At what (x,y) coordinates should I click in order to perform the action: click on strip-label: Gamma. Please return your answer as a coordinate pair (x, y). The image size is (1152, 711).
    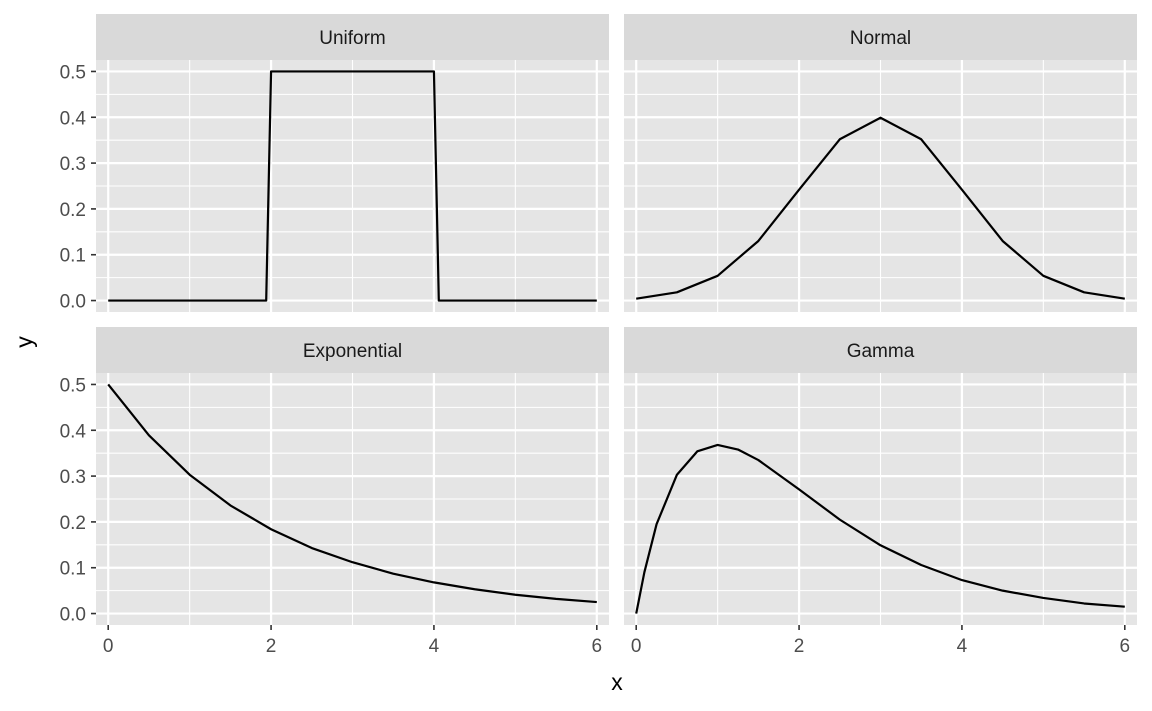
    Looking at the image, I should click on (881, 351).